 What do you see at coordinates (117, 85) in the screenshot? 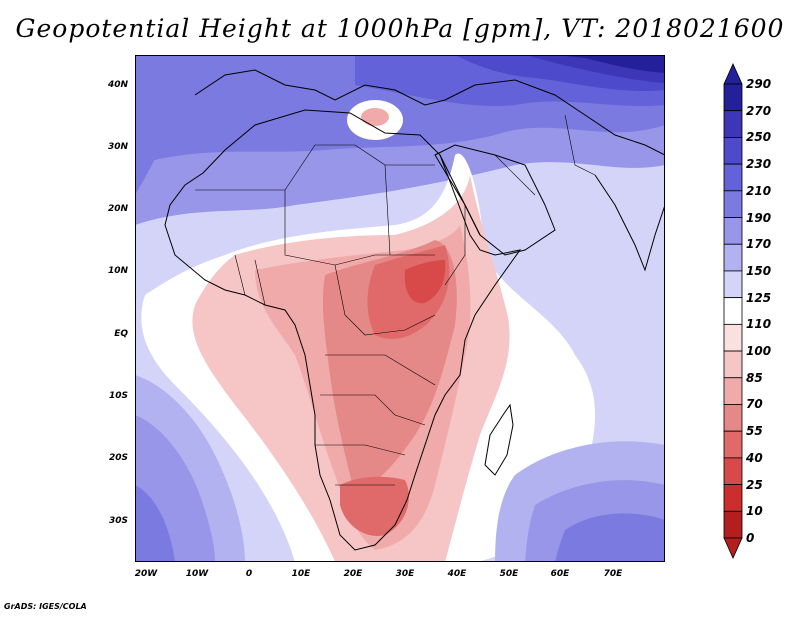
I see `y-tick-label: 40N` at bounding box center [117, 85].